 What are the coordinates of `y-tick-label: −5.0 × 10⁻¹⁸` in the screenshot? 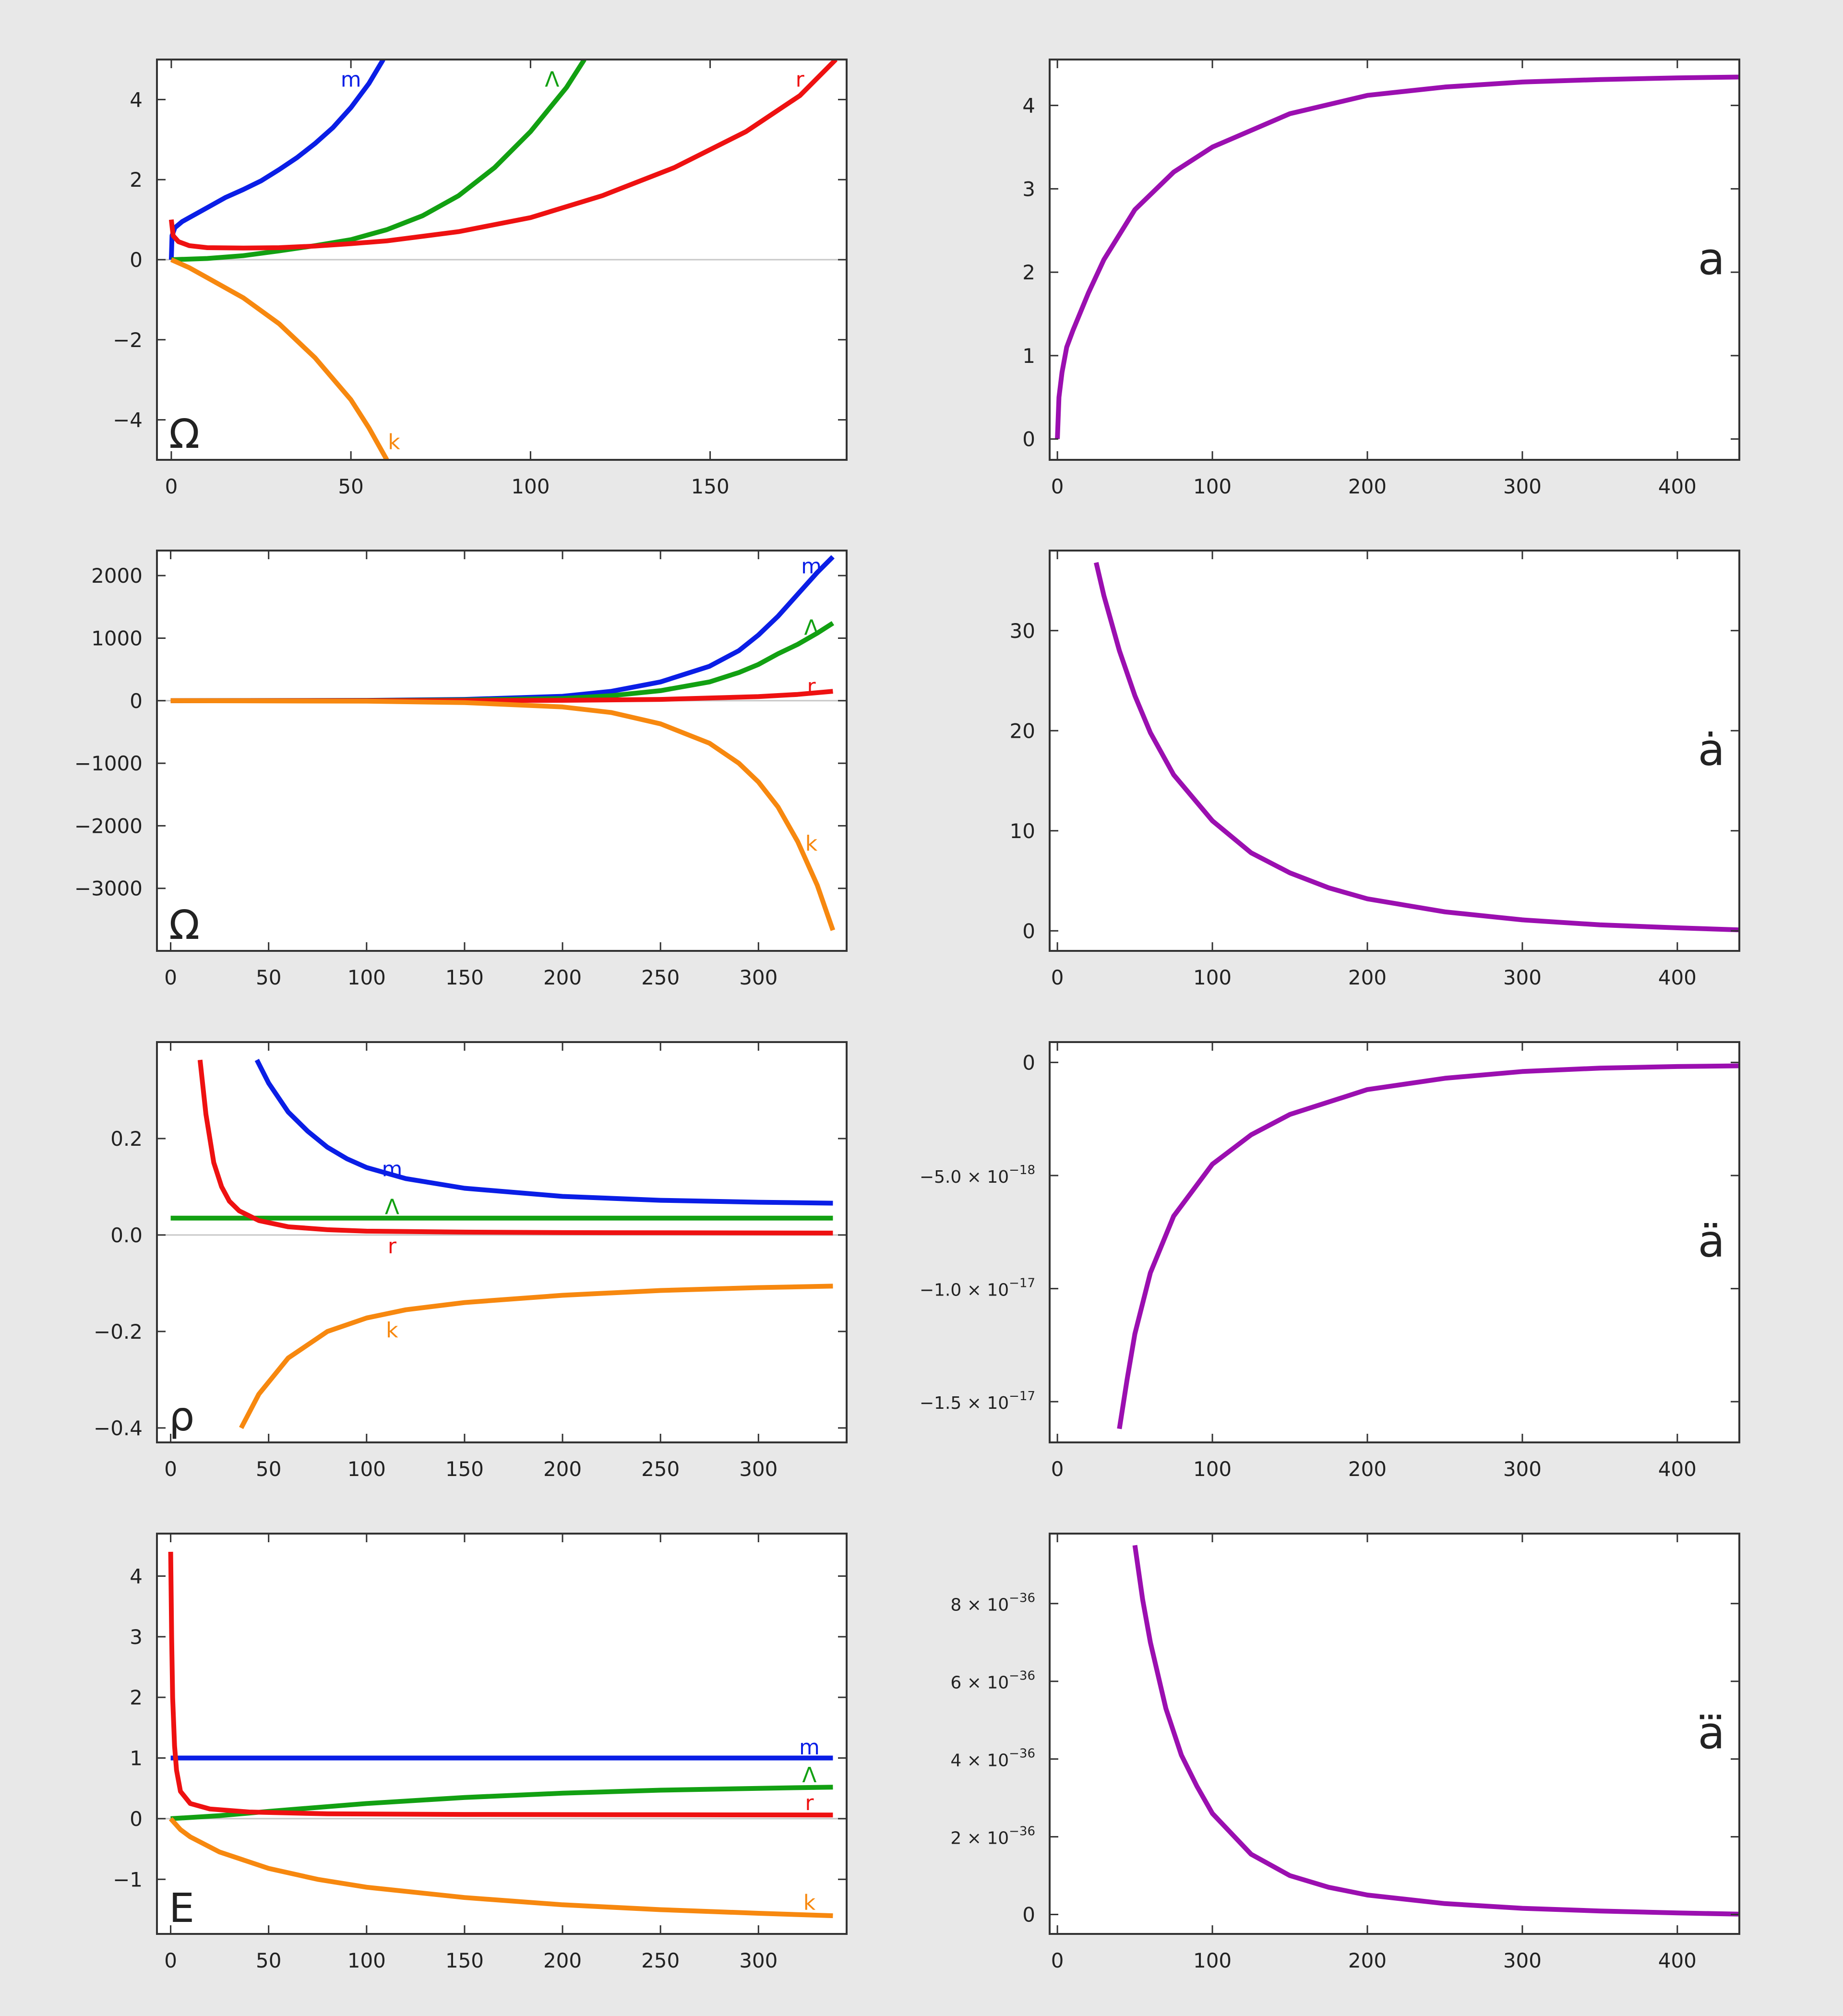 It's located at (977, 1175).